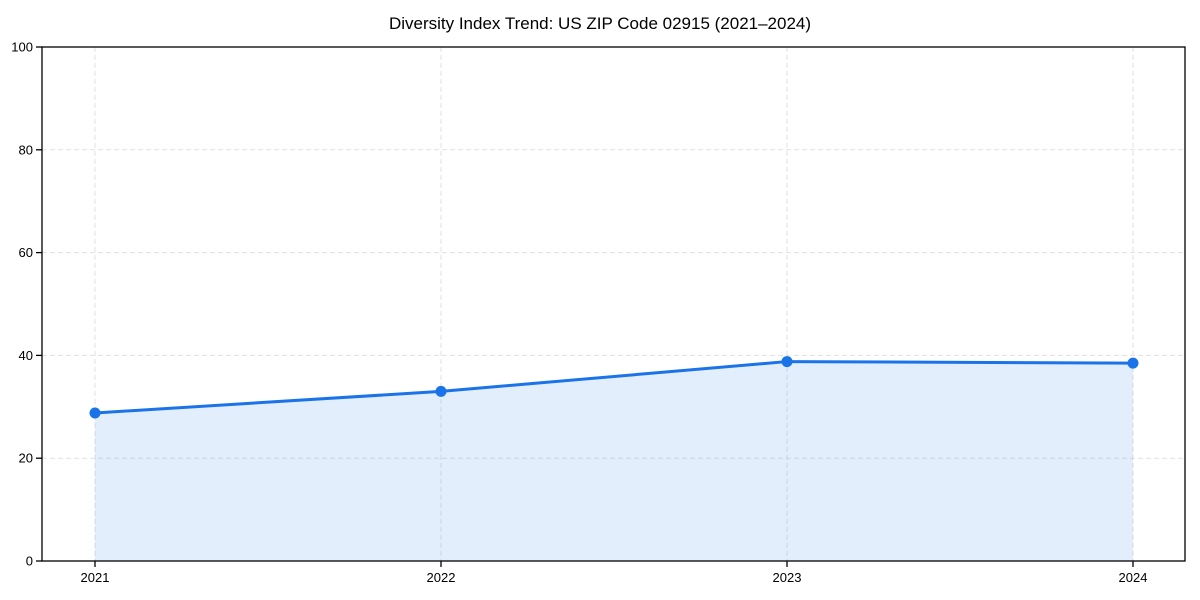  I want to click on y-tick-label: 0, so click(29, 561).